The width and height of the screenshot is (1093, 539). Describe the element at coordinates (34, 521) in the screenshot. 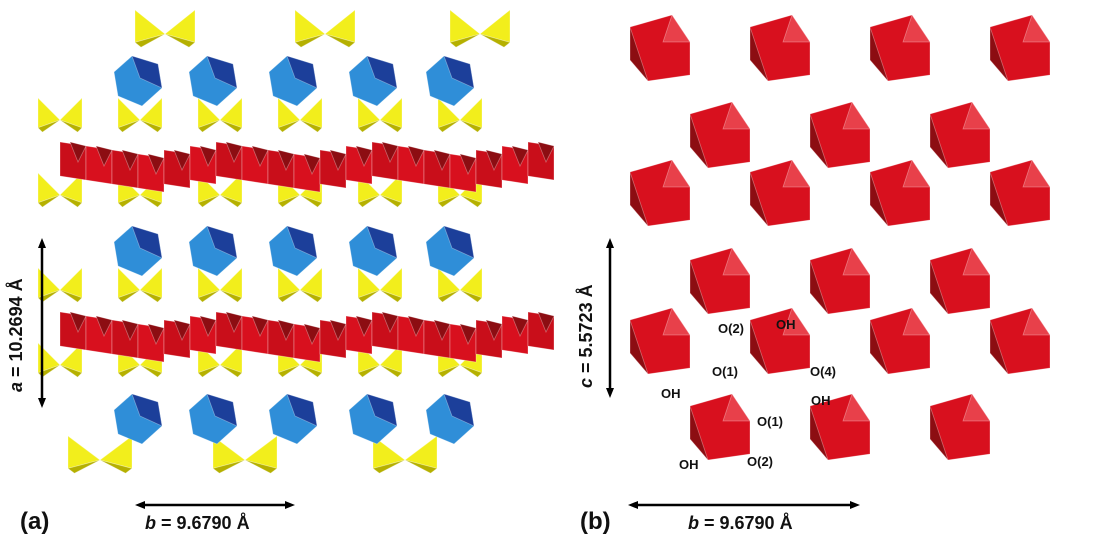

I see `panel-a-label: (a)` at that location.